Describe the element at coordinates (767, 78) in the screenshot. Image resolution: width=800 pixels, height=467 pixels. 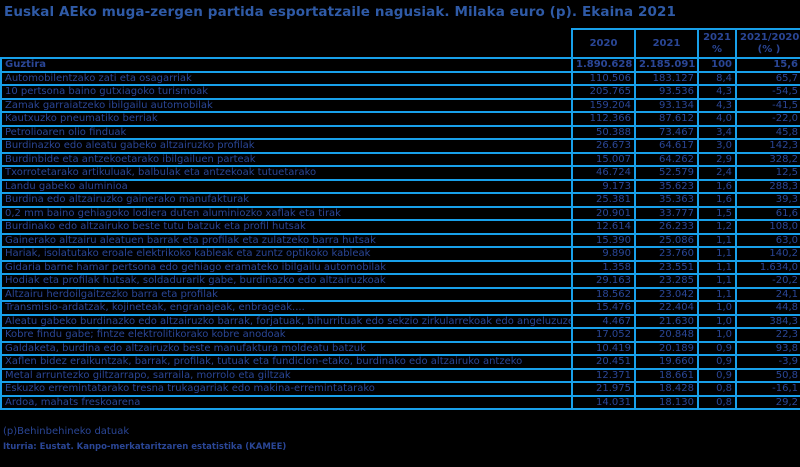
I see `change-pct: 65,7` at that location.